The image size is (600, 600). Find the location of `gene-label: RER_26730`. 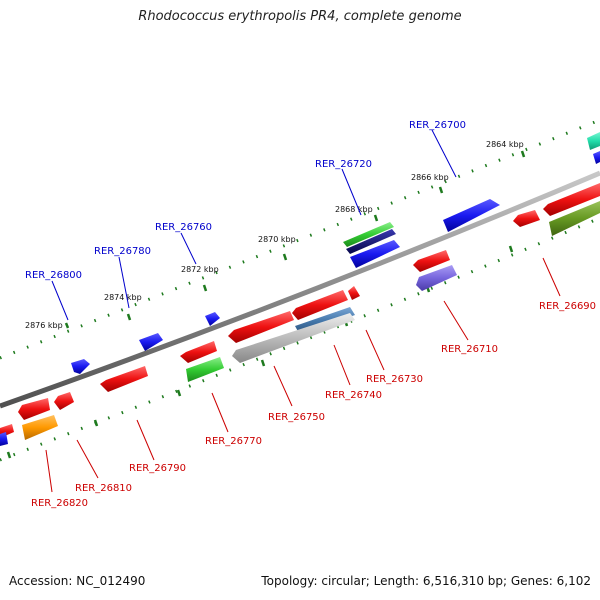

gene-label: RER_26730 is located at coordinates (394, 379).